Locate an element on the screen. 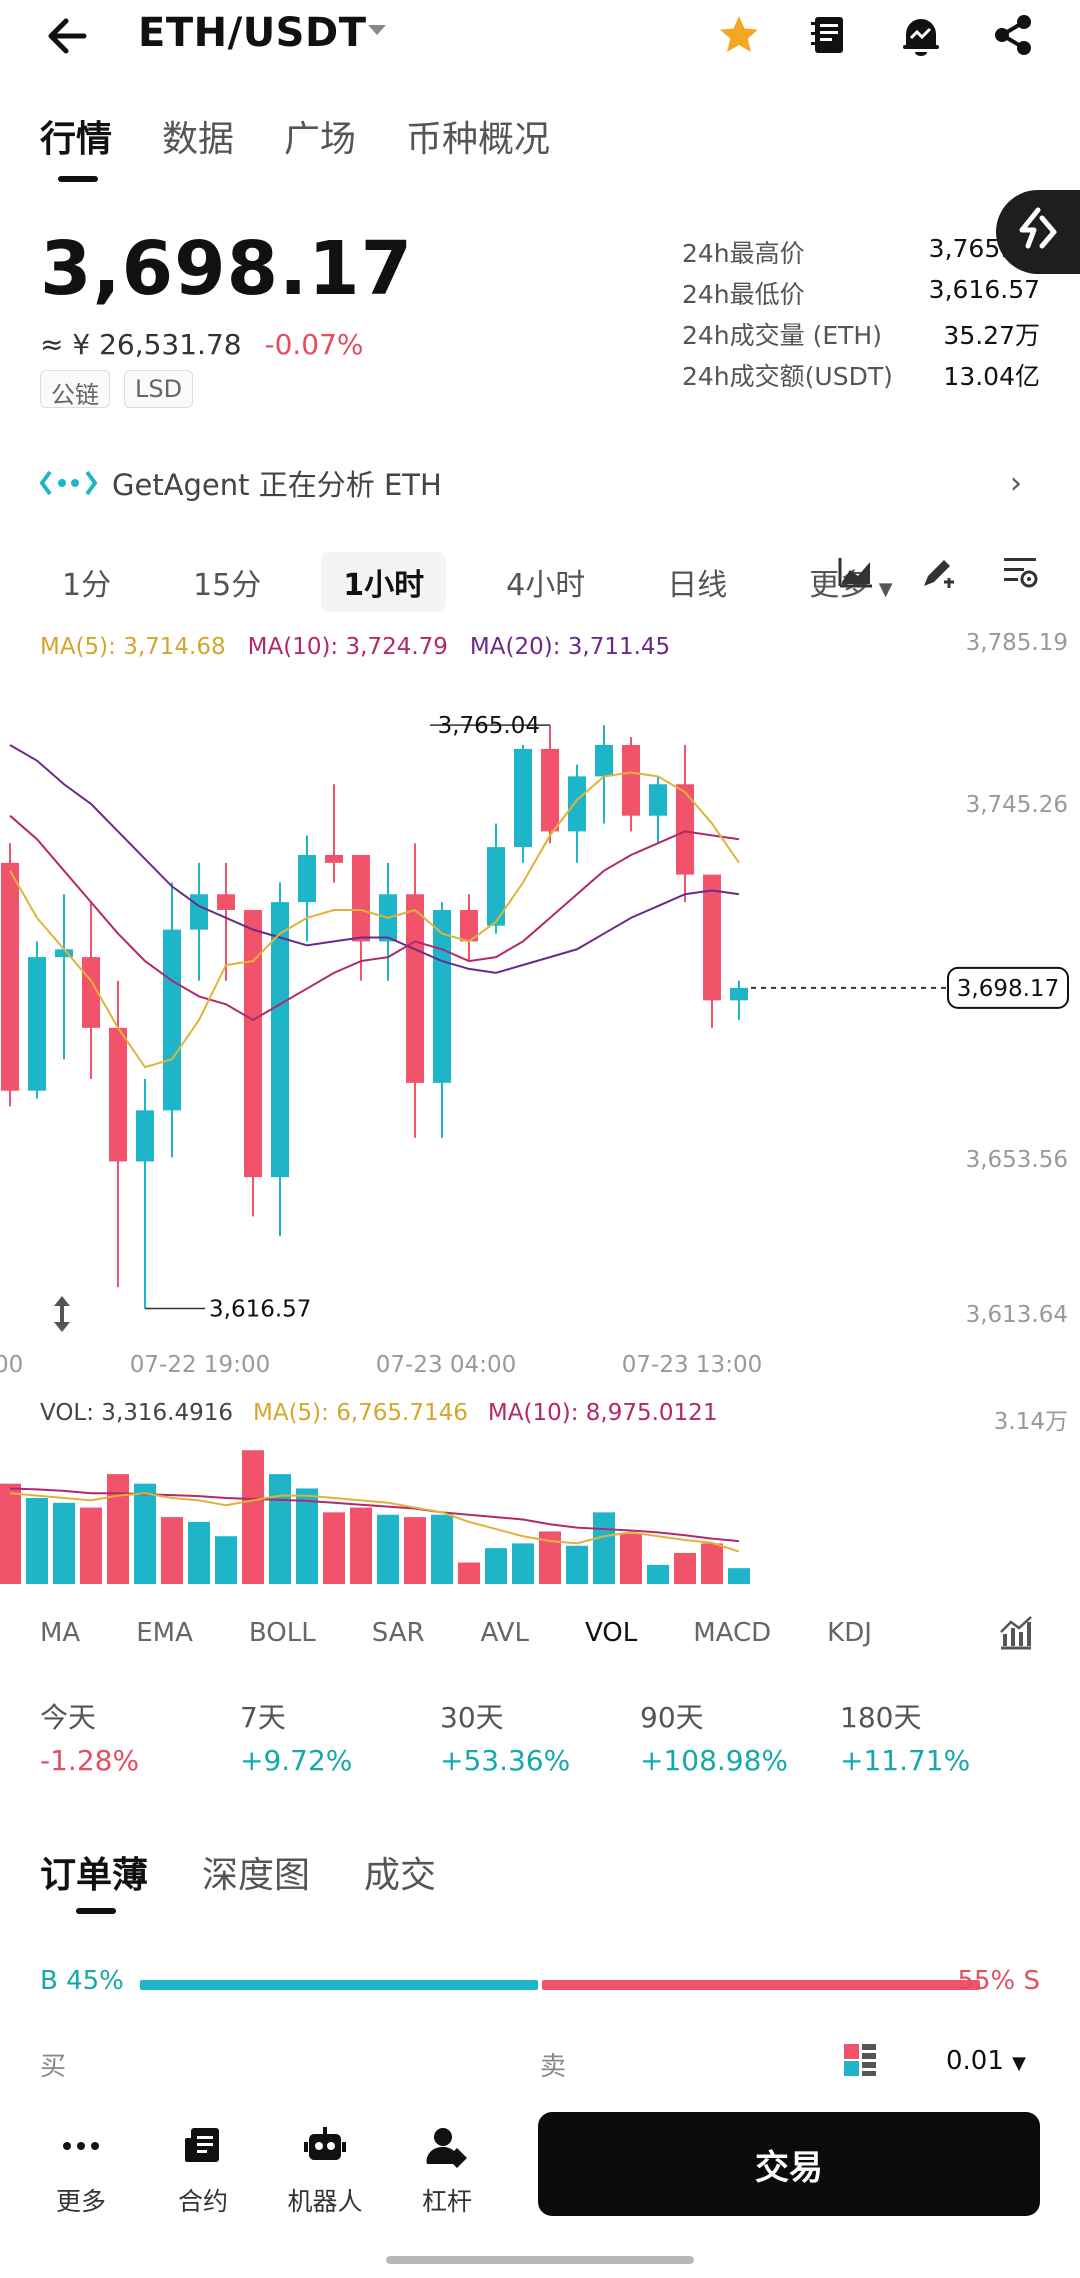 This screenshot has width=1080, height=2278. perf-value: +9.72% is located at coordinates (296, 1760).